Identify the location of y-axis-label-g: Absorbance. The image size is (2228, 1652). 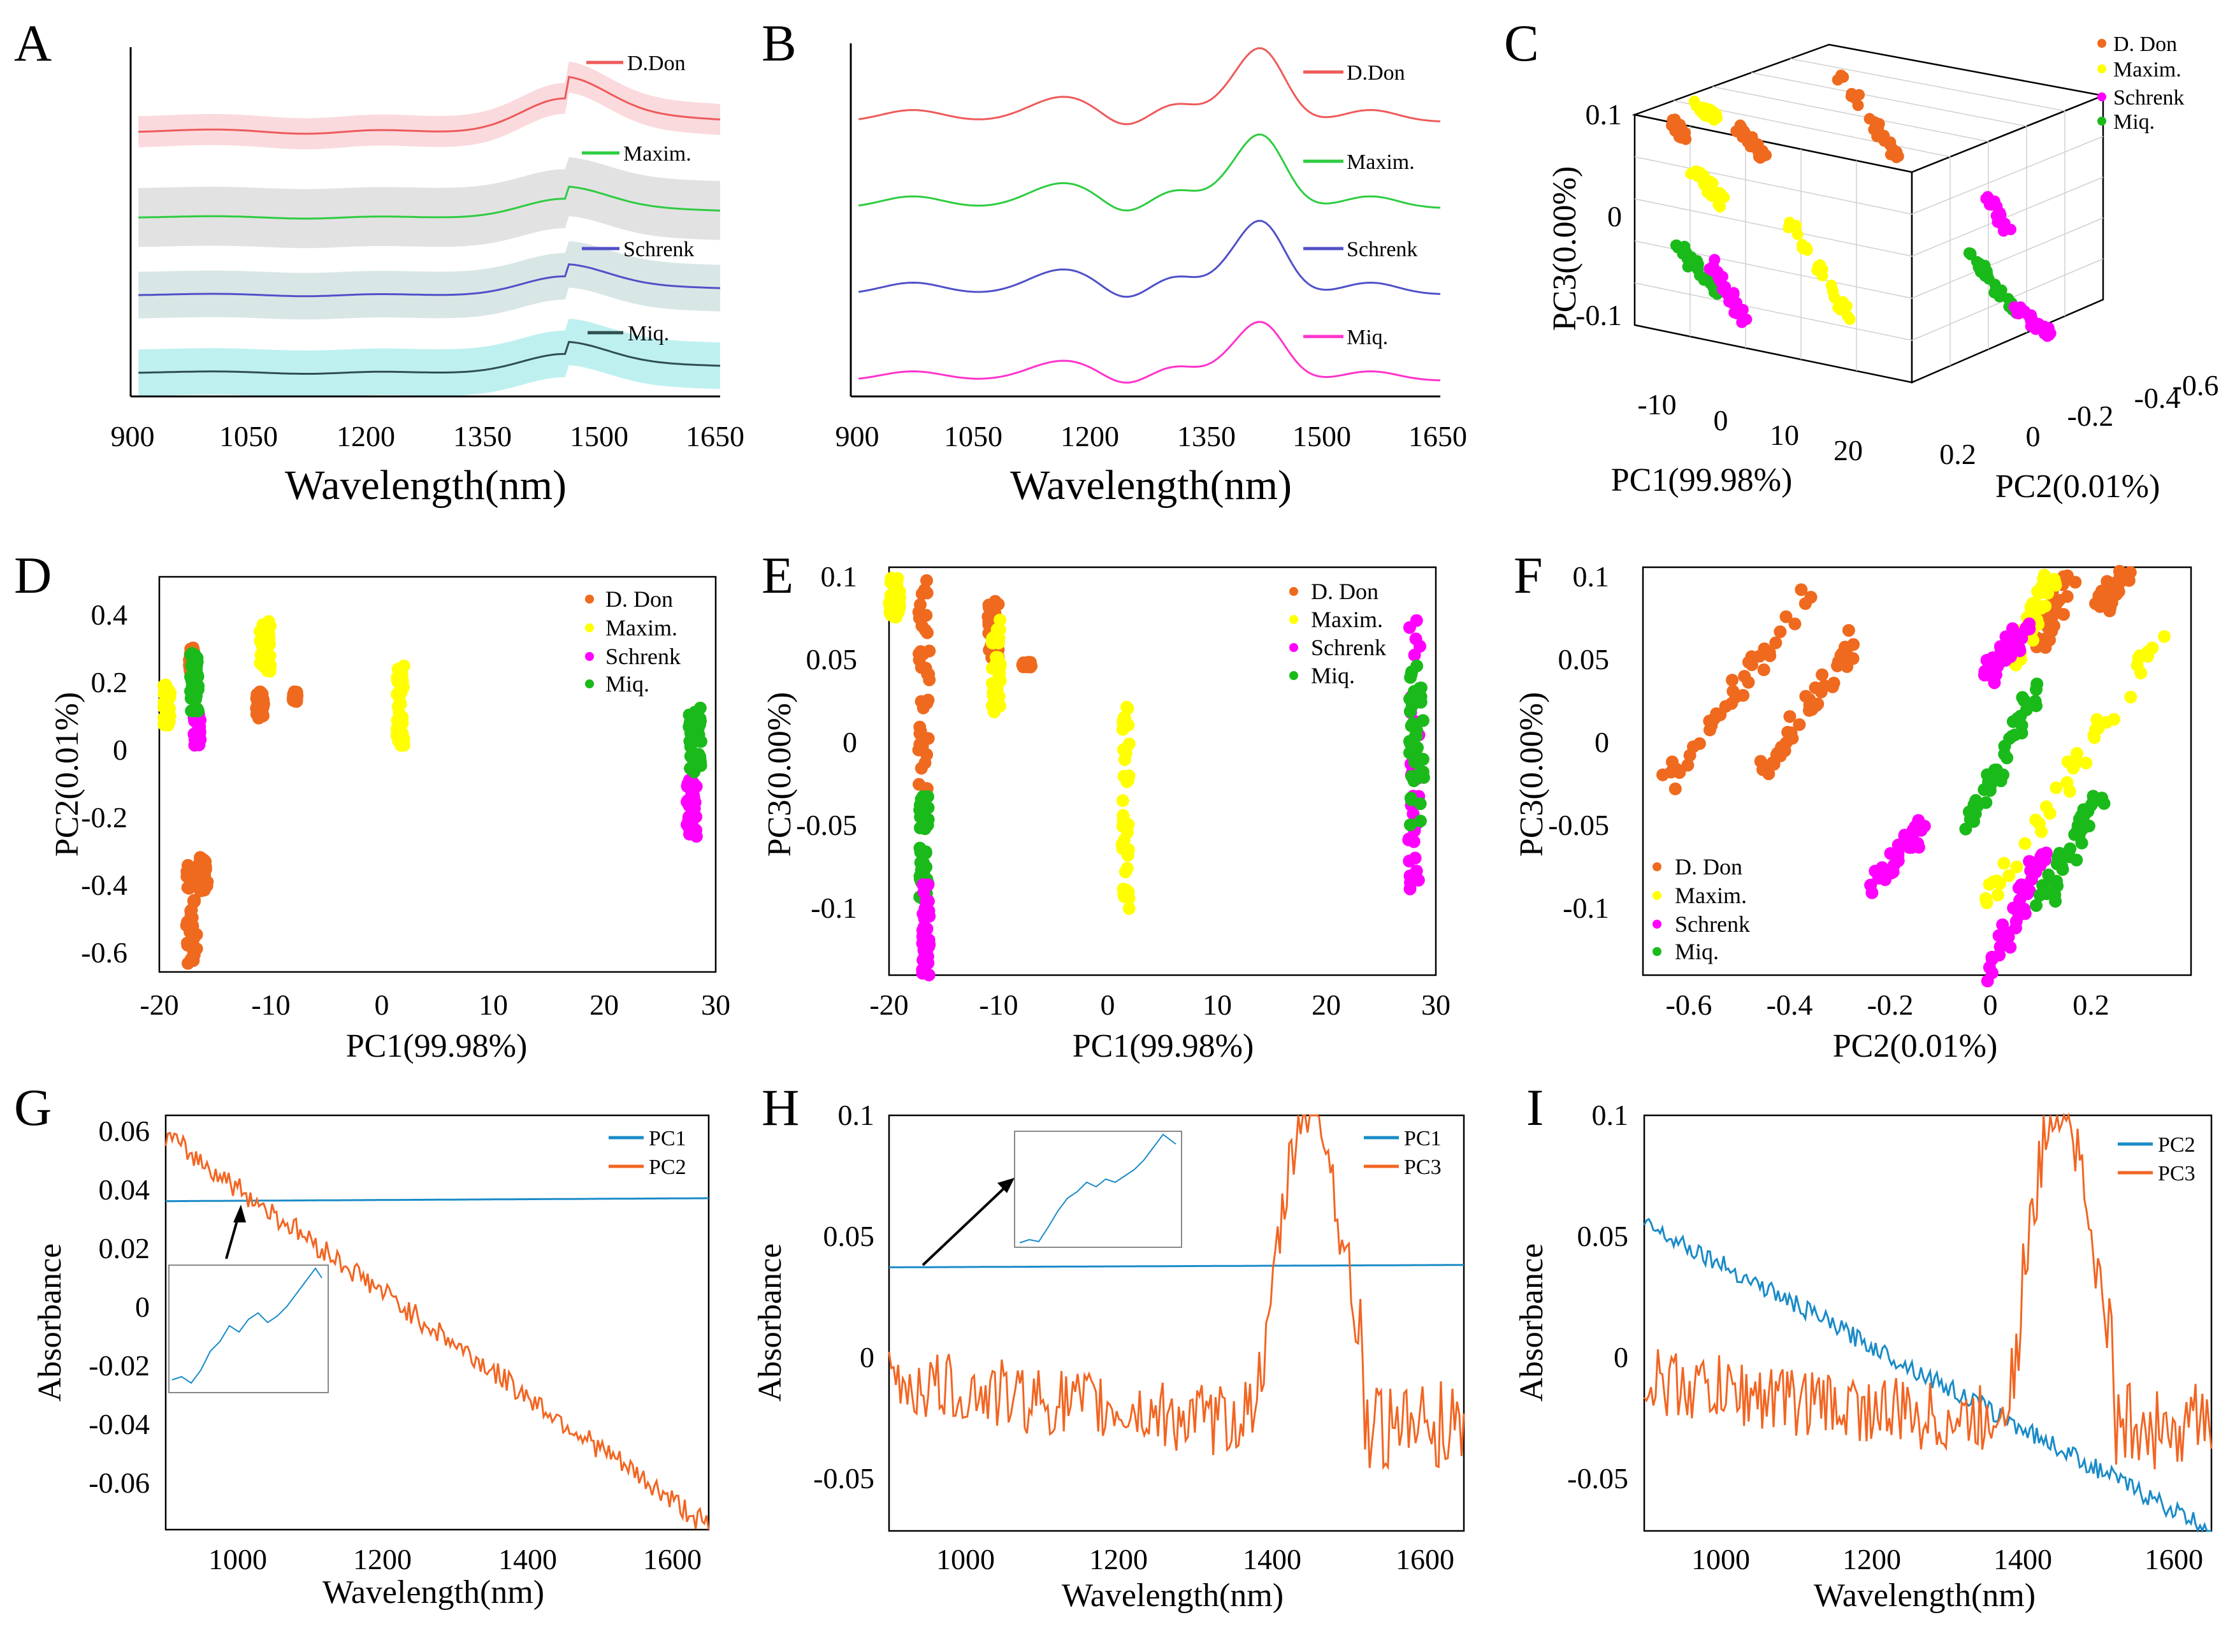
(50, 1322).